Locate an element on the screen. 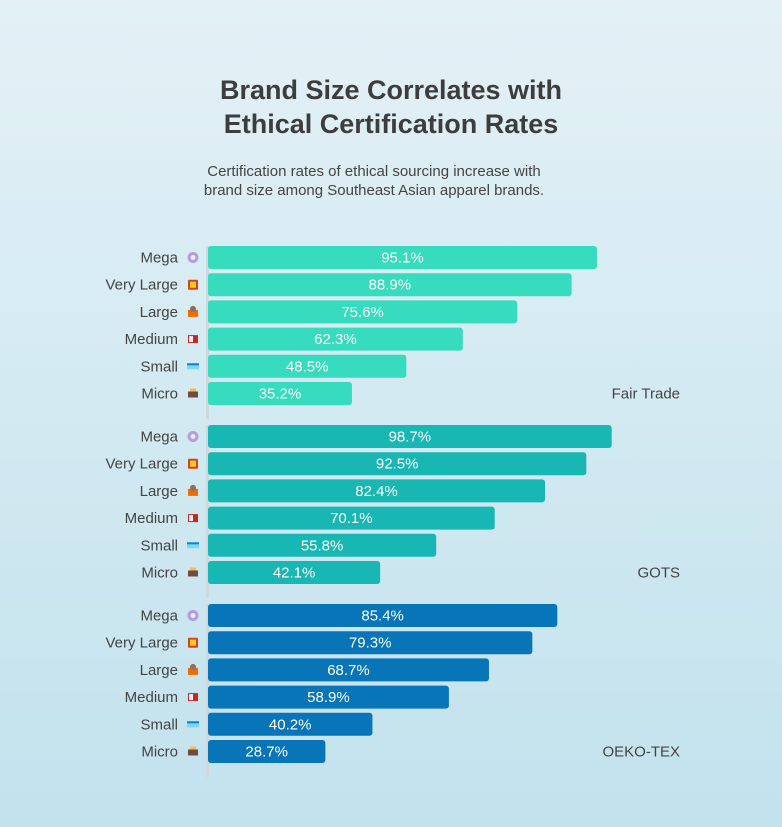 The width and height of the screenshot is (782, 827). value-label: 88.9% is located at coordinates (390, 285).